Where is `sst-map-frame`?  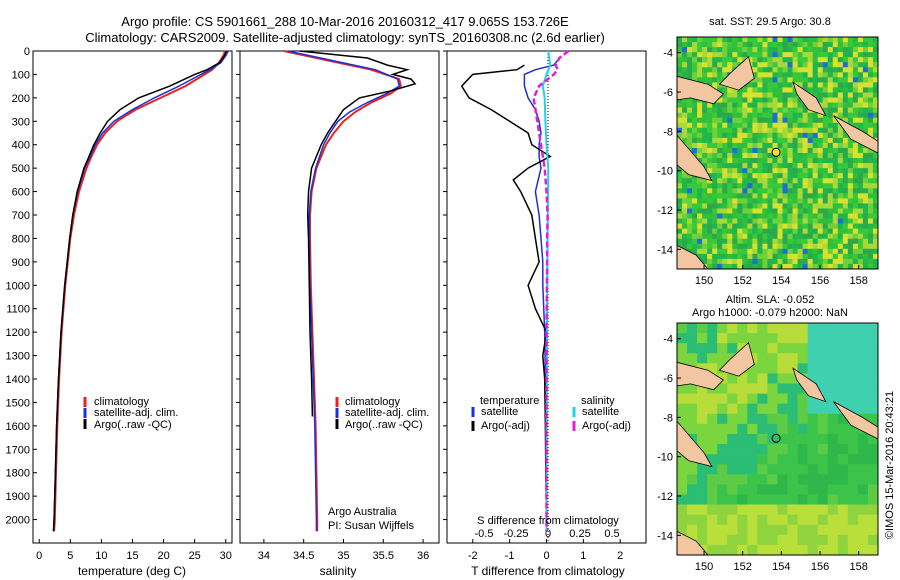
sst-map-frame is located at coordinates (777, 153).